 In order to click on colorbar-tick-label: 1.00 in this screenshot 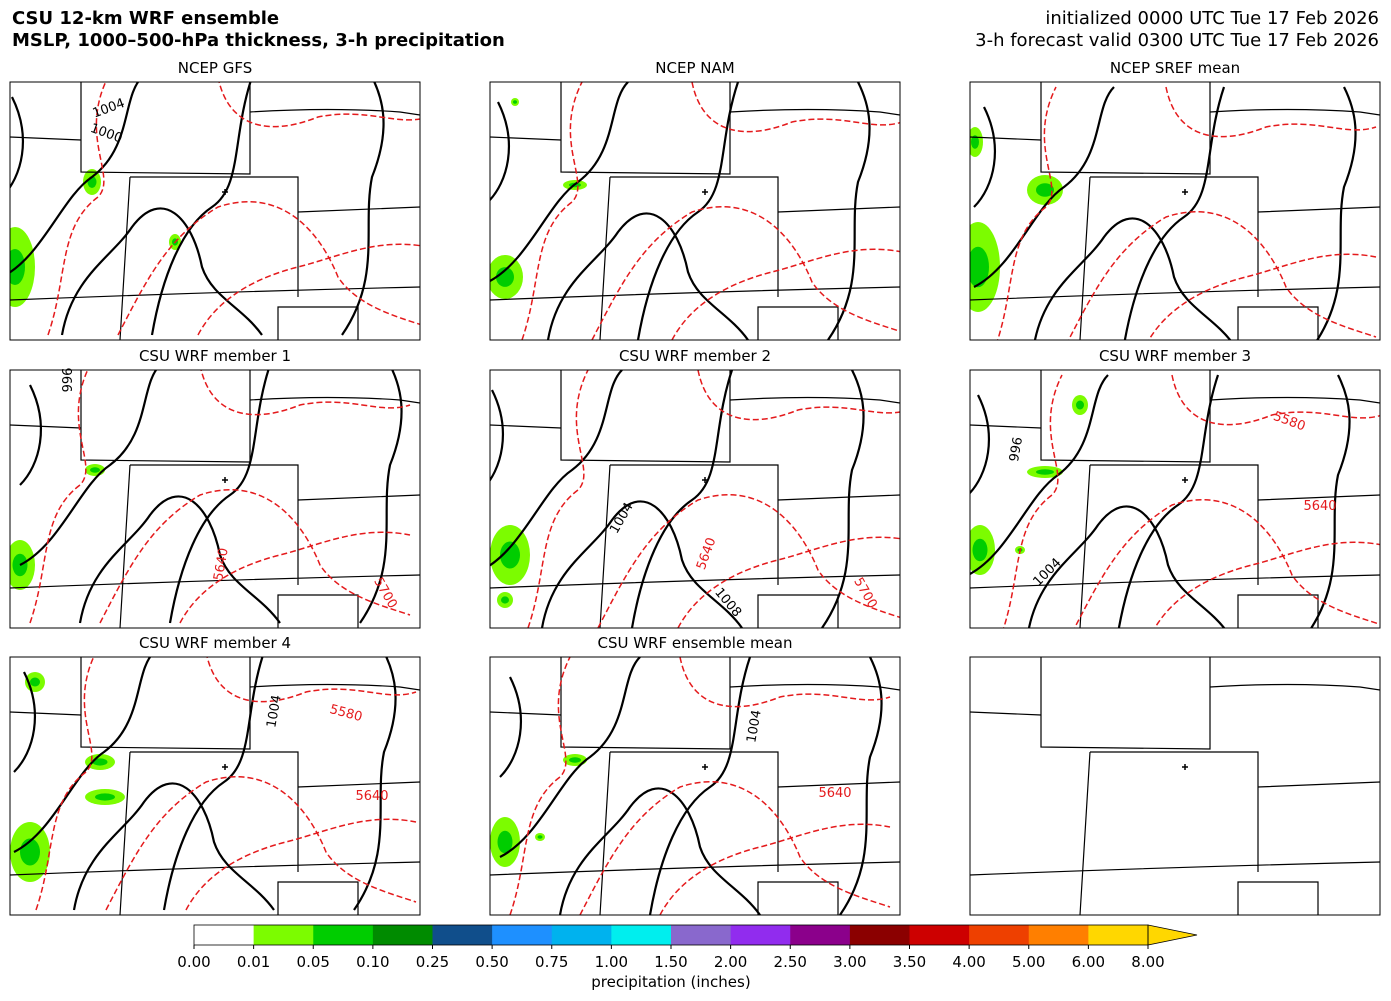, I will do `click(611, 962)`.